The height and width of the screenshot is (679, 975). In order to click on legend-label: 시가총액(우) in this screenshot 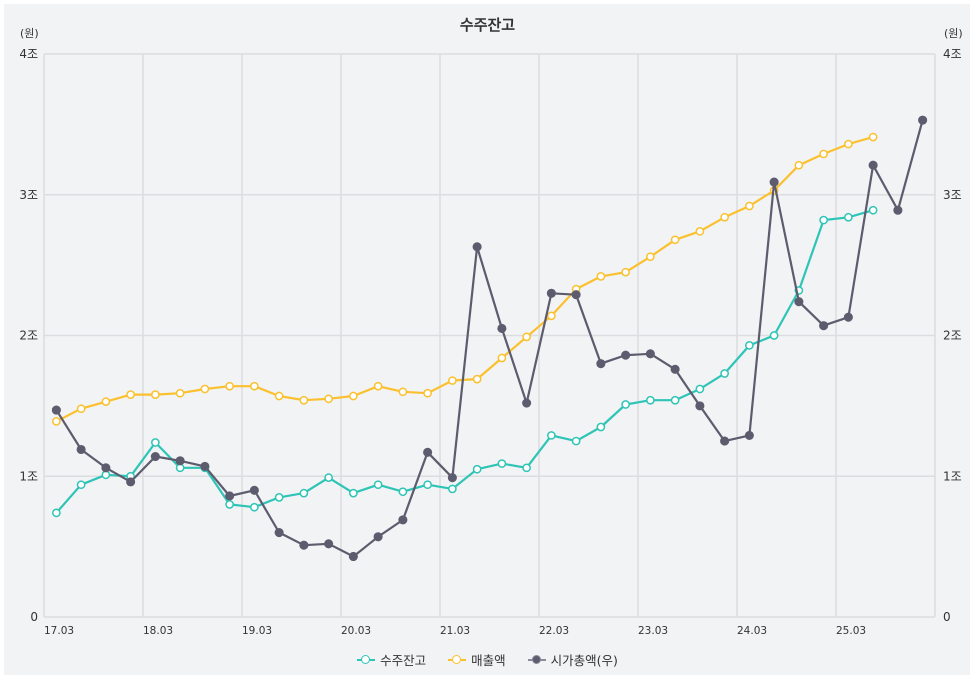, I will do `click(584, 660)`.